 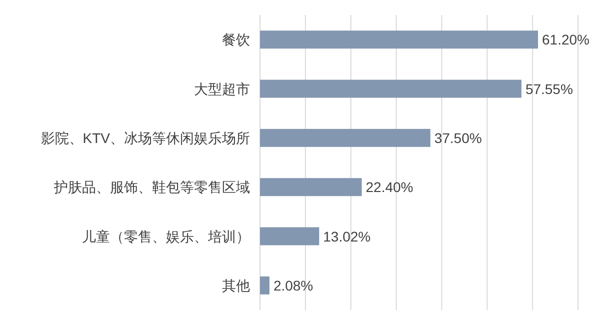 I want to click on y-tick-label: 影院、KTV、冰场等休闲娱乐场所, so click(x=145, y=138).